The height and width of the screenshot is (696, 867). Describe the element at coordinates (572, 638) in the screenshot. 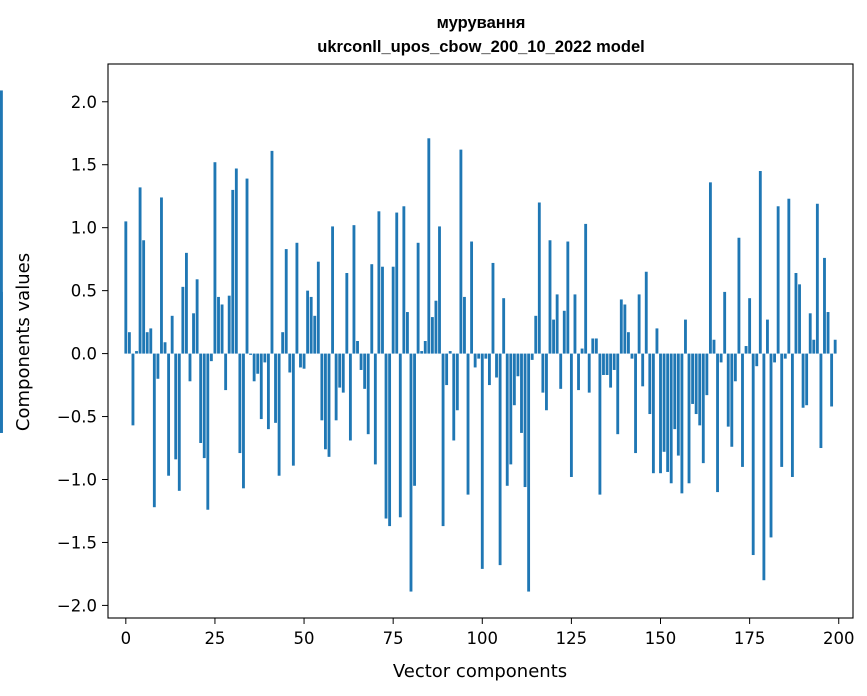

I see `x-tick-label: 125` at that location.